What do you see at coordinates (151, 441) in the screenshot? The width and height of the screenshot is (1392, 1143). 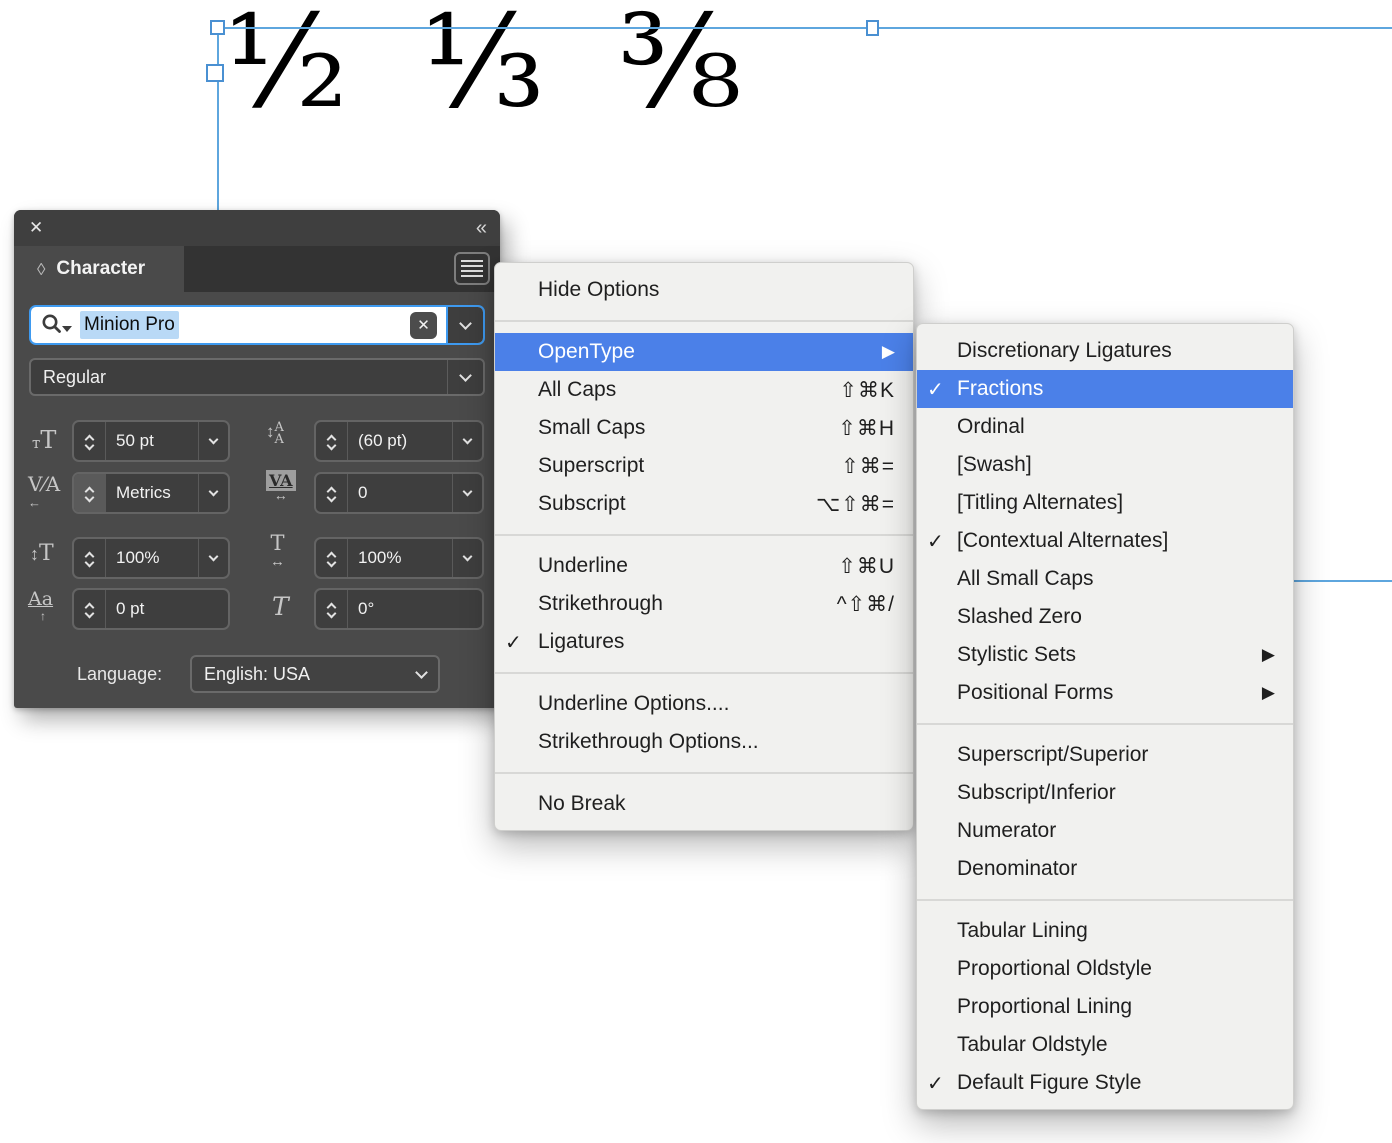 I see `font-size-field: 50 pt` at bounding box center [151, 441].